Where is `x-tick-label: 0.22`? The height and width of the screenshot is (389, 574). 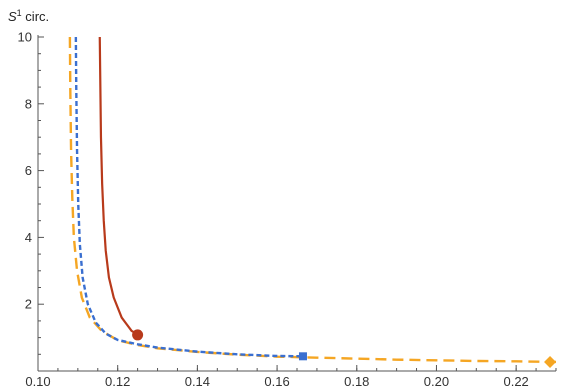
x-tick-label: 0.22 is located at coordinates (515, 381).